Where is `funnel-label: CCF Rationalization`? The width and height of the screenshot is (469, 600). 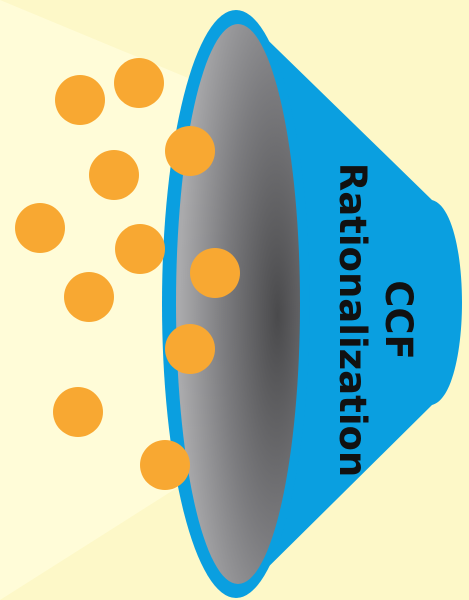
funnel-label: CCF Rationalization is located at coordinates (375, 320).